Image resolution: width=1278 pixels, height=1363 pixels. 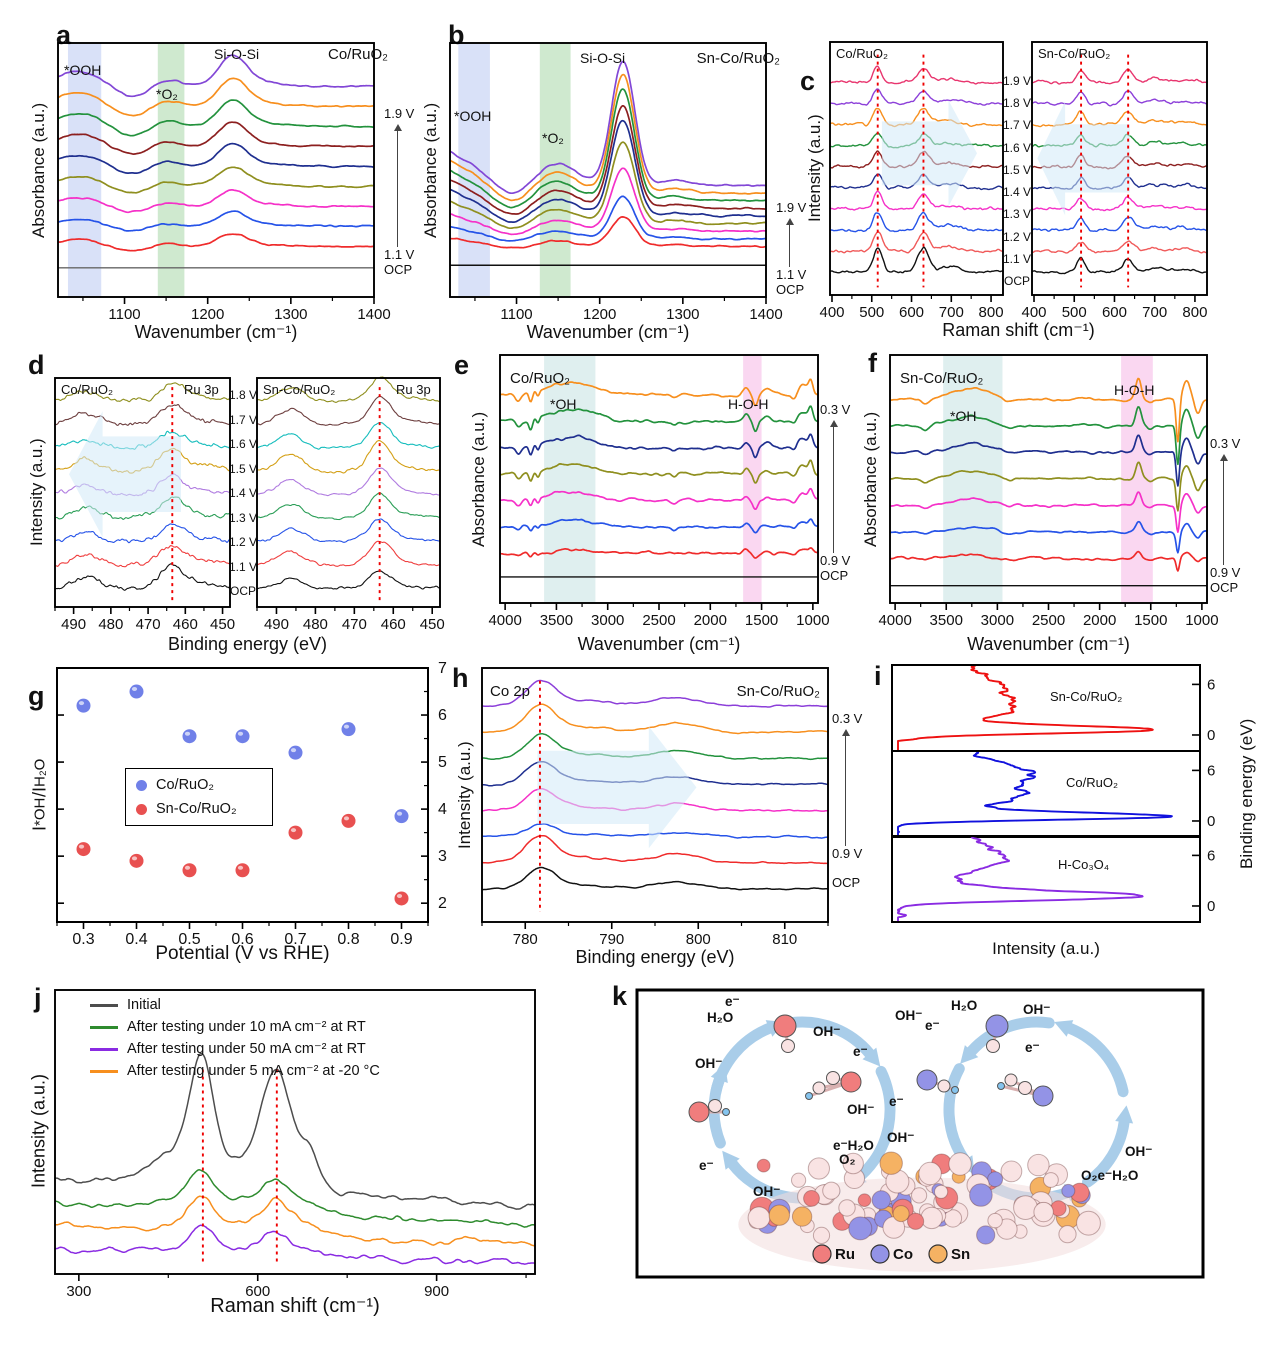 What do you see at coordinates (659, 491) in the screenshot?
I see `panel-e-plot: 4000 3500 3000 2500 2000 1500 1000` at bounding box center [659, 491].